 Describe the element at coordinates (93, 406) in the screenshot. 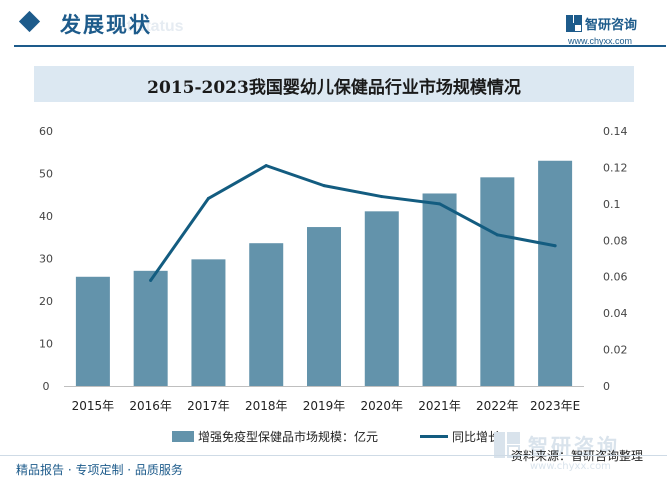

I see `x-tick-label: 2015年` at that location.